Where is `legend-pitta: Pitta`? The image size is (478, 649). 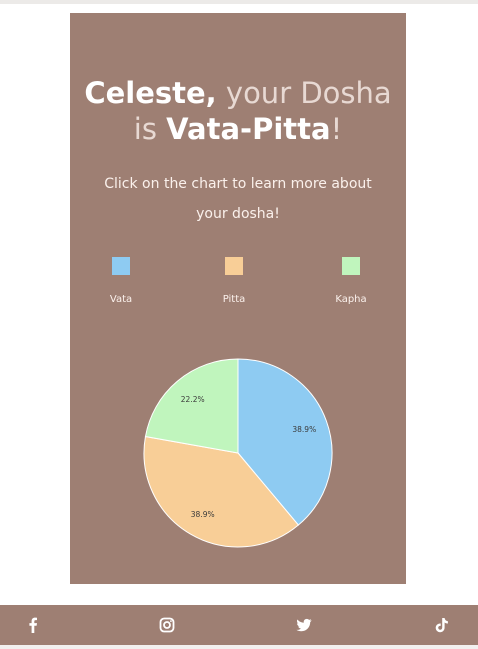 legend-pitta: Pitta is located at coordinates (234, 281).